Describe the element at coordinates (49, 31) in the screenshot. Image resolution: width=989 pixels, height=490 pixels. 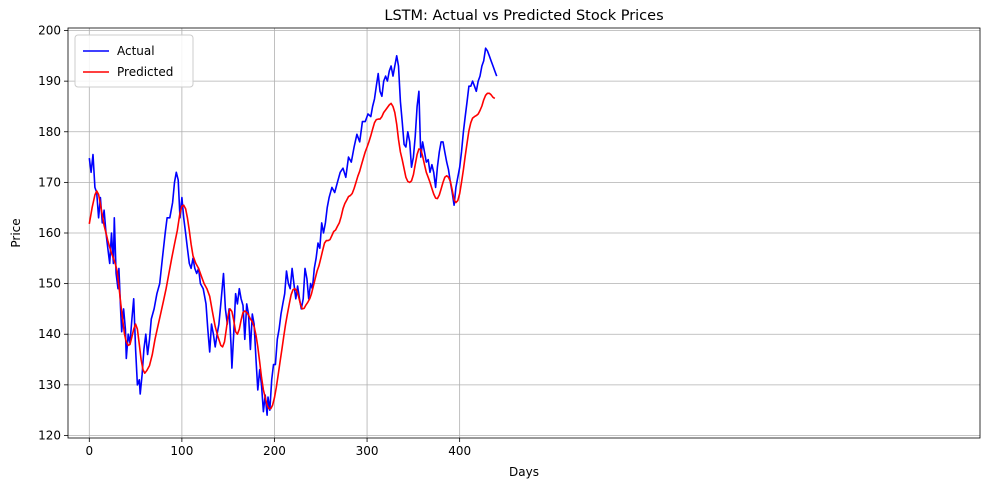
I see `y-tick-label: 200` at that location.